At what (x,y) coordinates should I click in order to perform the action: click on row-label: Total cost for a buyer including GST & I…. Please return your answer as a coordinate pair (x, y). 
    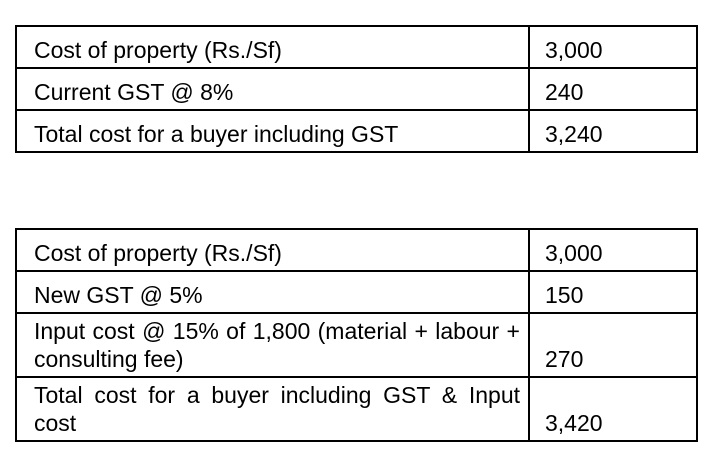
    Looking at the image, I should click on (272, 409).